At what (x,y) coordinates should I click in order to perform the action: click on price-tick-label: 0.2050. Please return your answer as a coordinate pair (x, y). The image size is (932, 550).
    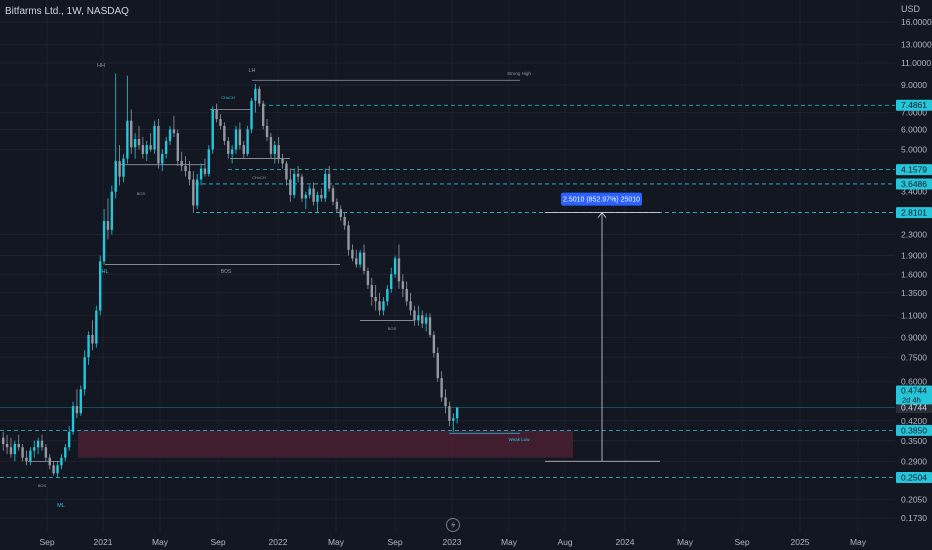
    Looking at the image, I should click on (914, 499).